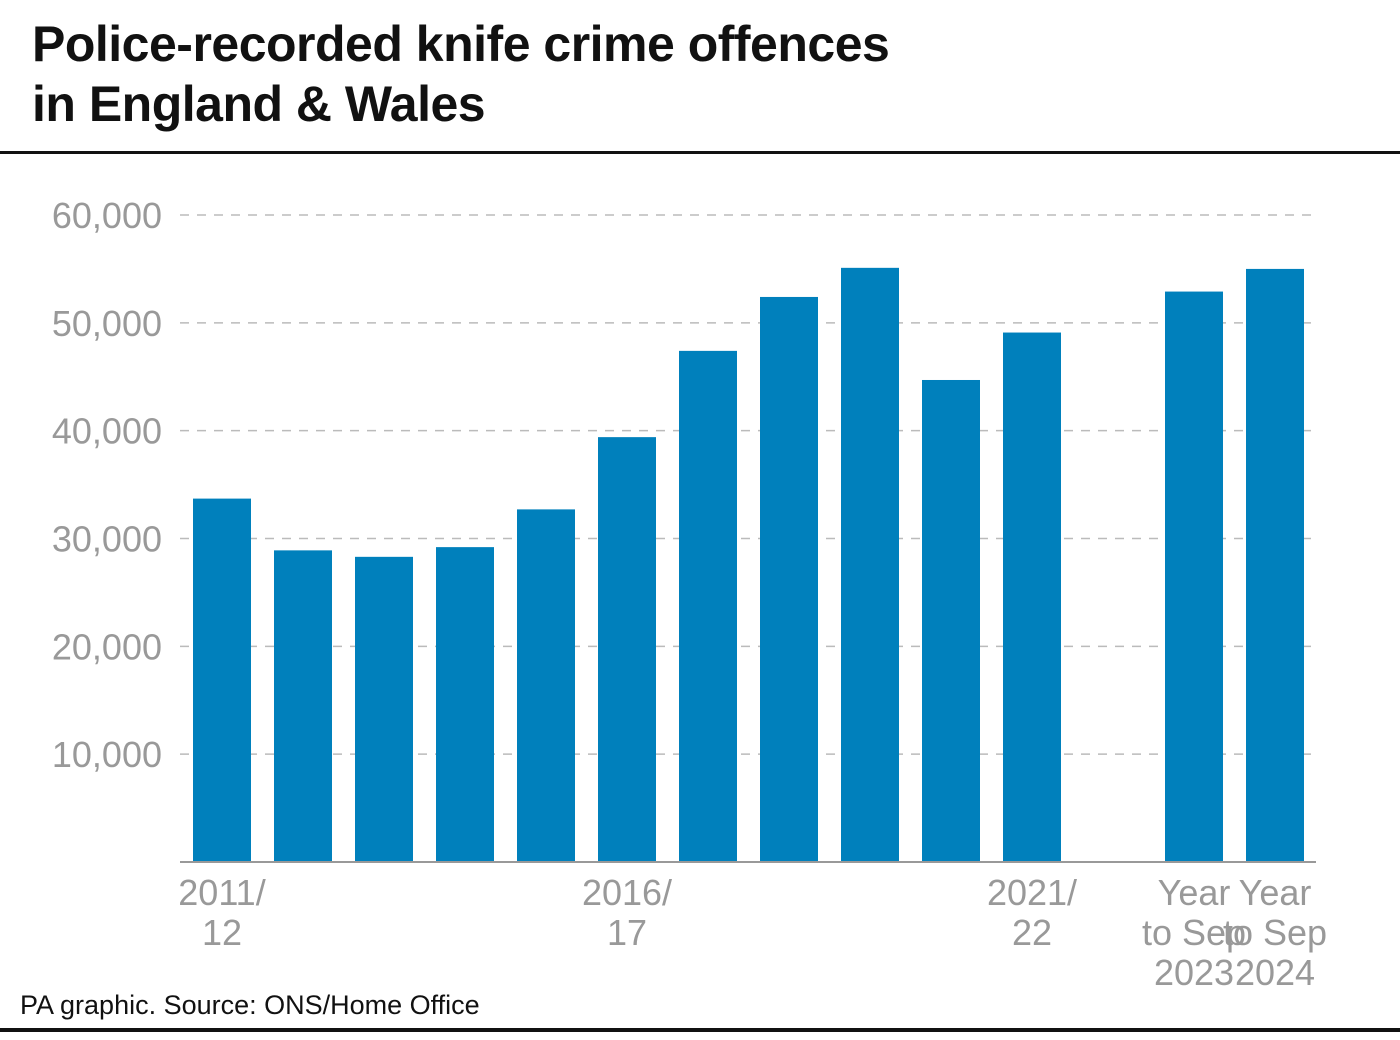 This screenshot has height=1040, width=1400. What do you see at coordinates (1032, 932) in the screenshot?
I see `x-tick-label-line: 22` at bounding box center [1032, 932].